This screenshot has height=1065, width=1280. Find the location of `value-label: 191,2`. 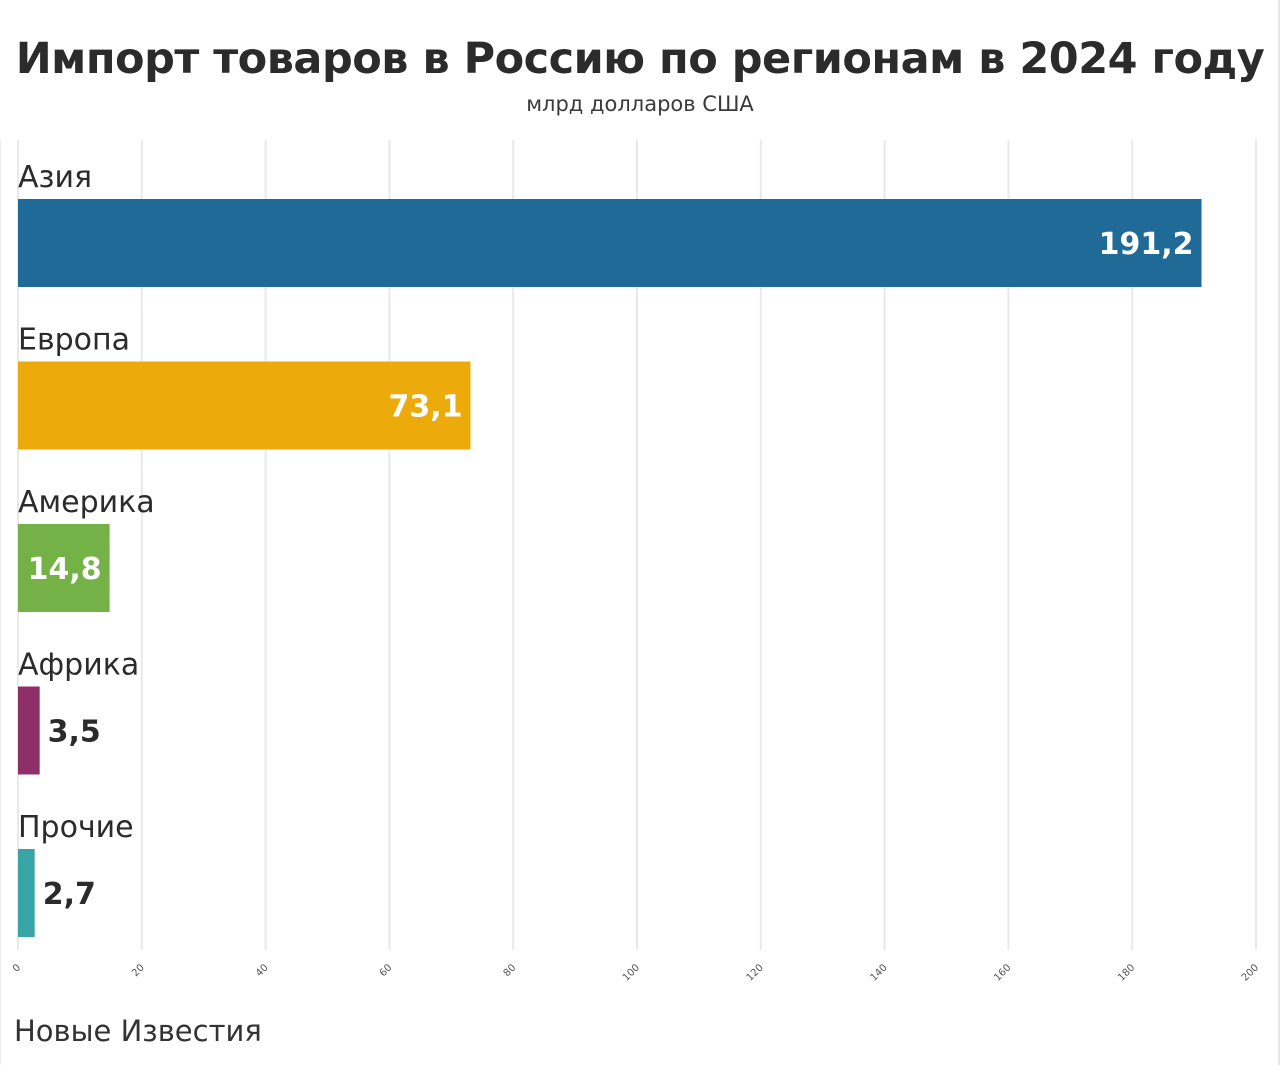

value-label: 191,2 is located at coordinates (1146, 244).